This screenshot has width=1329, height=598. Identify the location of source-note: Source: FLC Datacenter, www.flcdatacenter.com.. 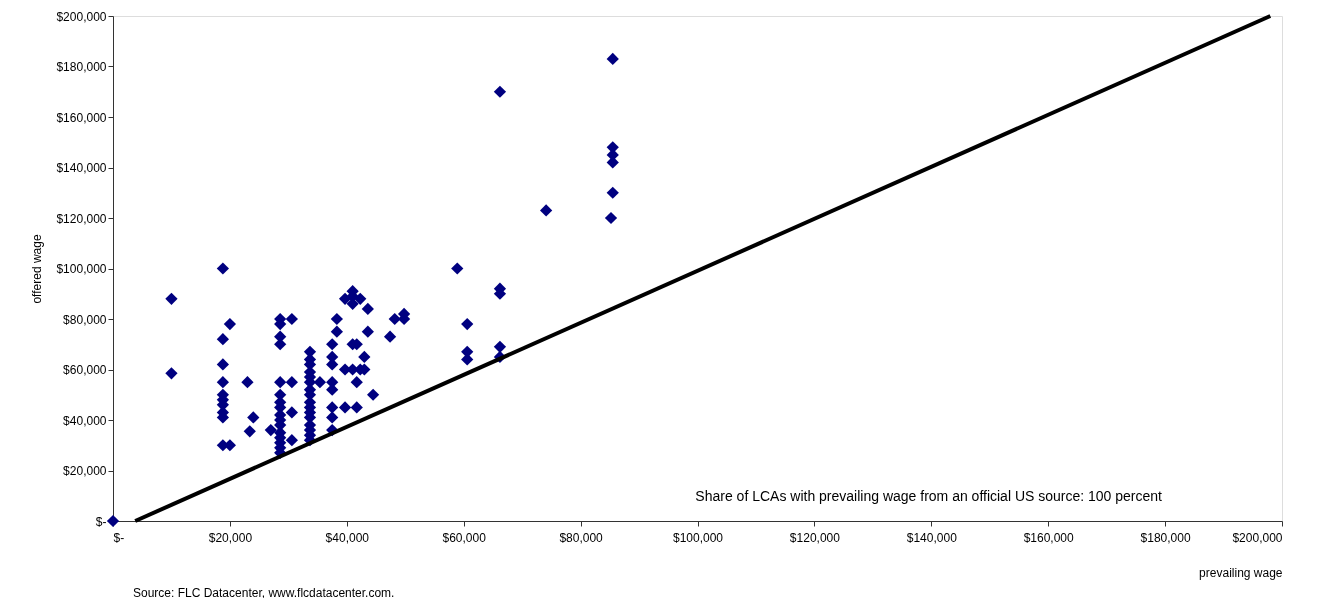
(264, 592).